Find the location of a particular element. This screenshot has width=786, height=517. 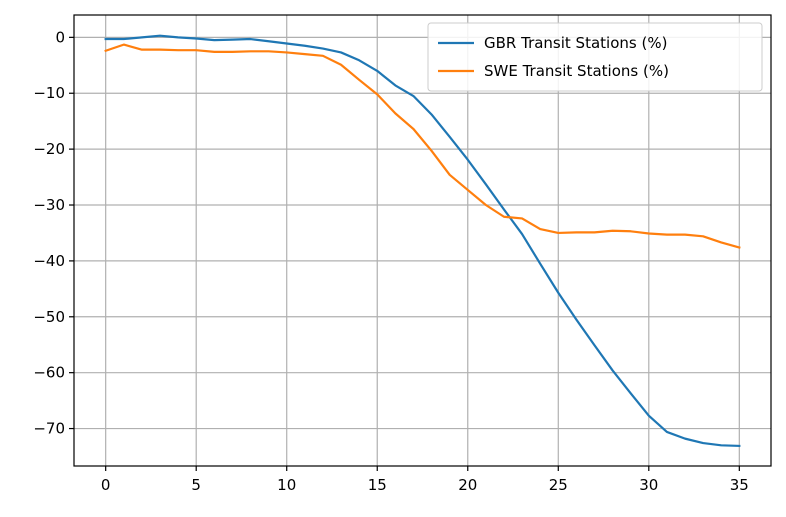

y-tick-label: −50 is located at coordinates (49, 317).